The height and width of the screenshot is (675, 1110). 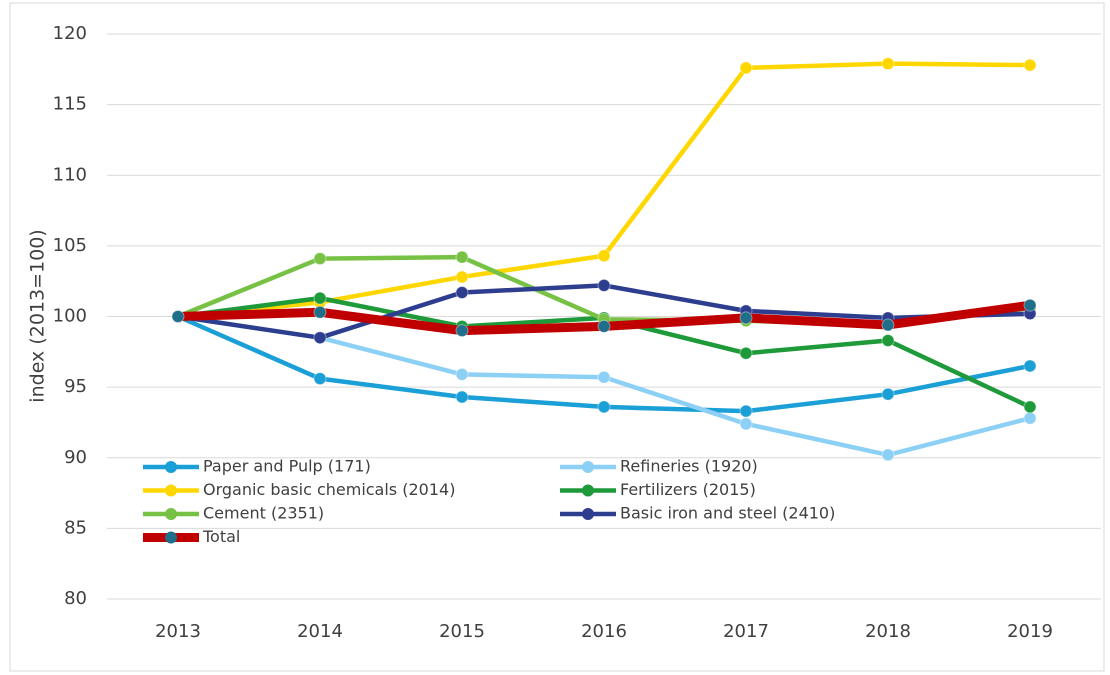 I want to click on y-tick-label: 115, so click(x=70, y=104).